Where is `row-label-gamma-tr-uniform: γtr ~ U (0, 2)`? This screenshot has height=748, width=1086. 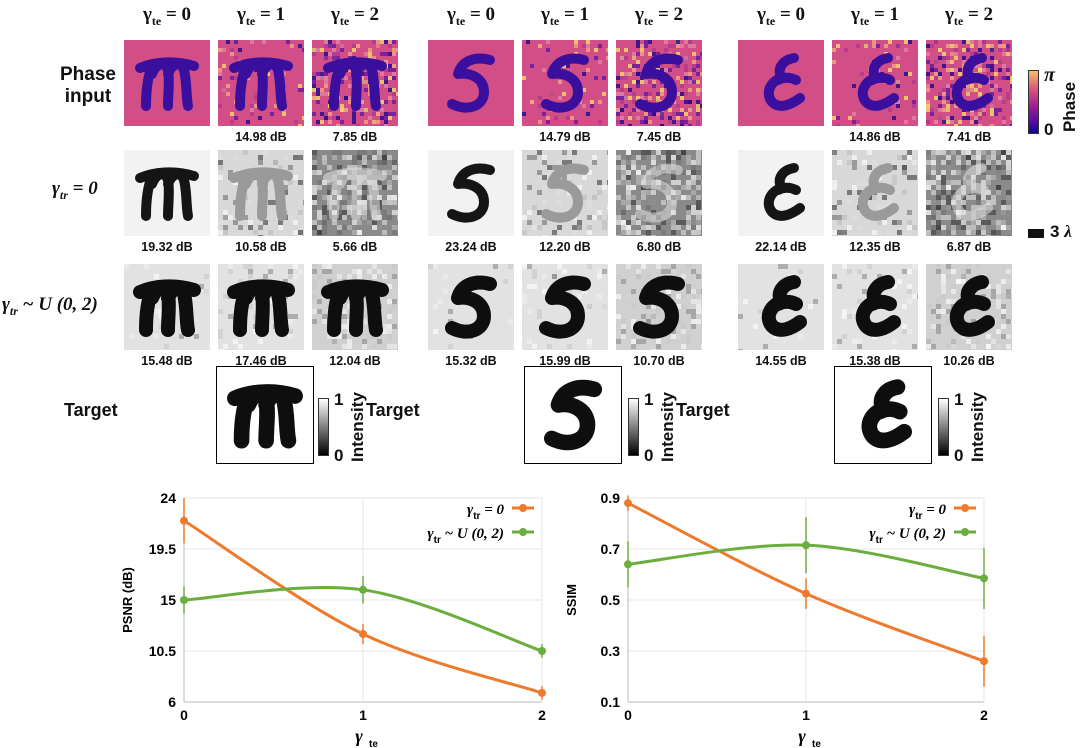
row-label-gamma-tr-uniform: γtr ~ U (0, 2) is located at coordinates (50, 306).